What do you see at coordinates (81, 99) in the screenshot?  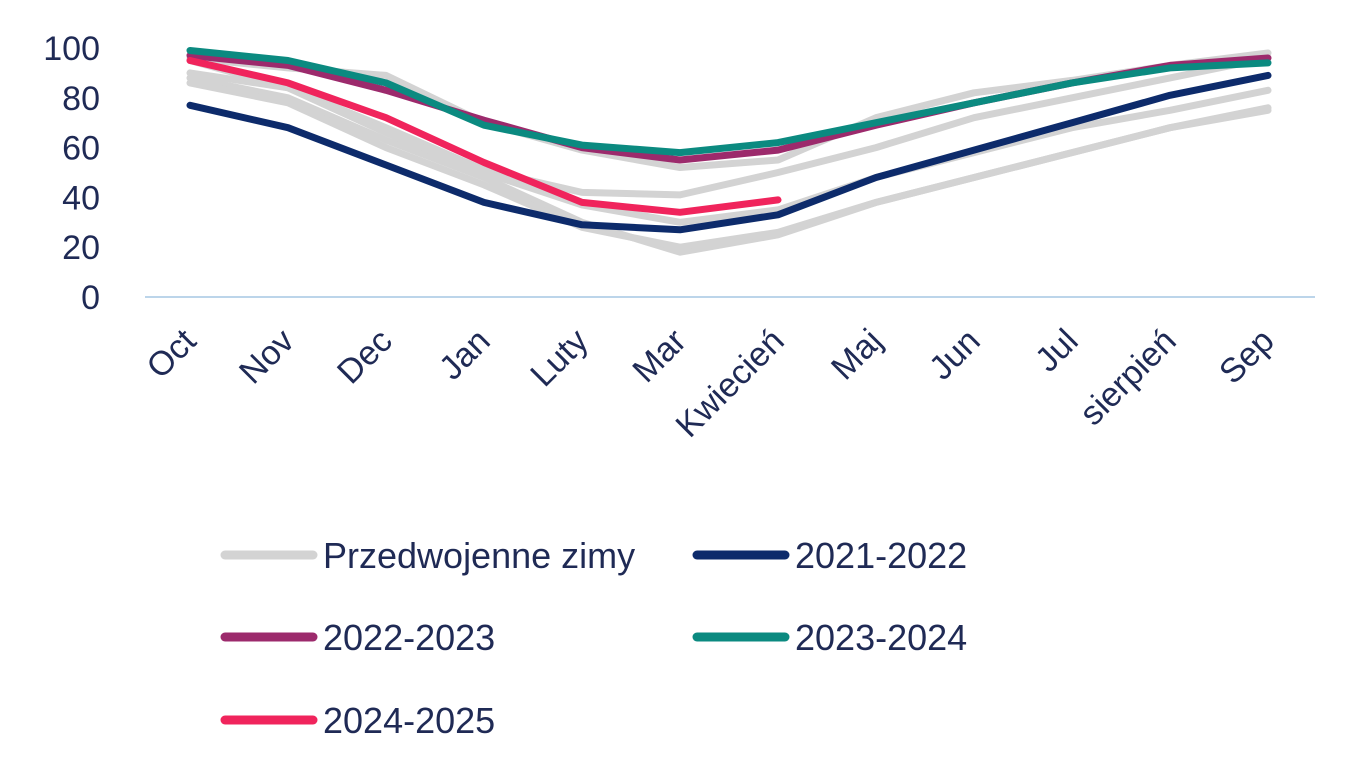 I see `y-tick-label: 80` at bounding box center [81, 99].